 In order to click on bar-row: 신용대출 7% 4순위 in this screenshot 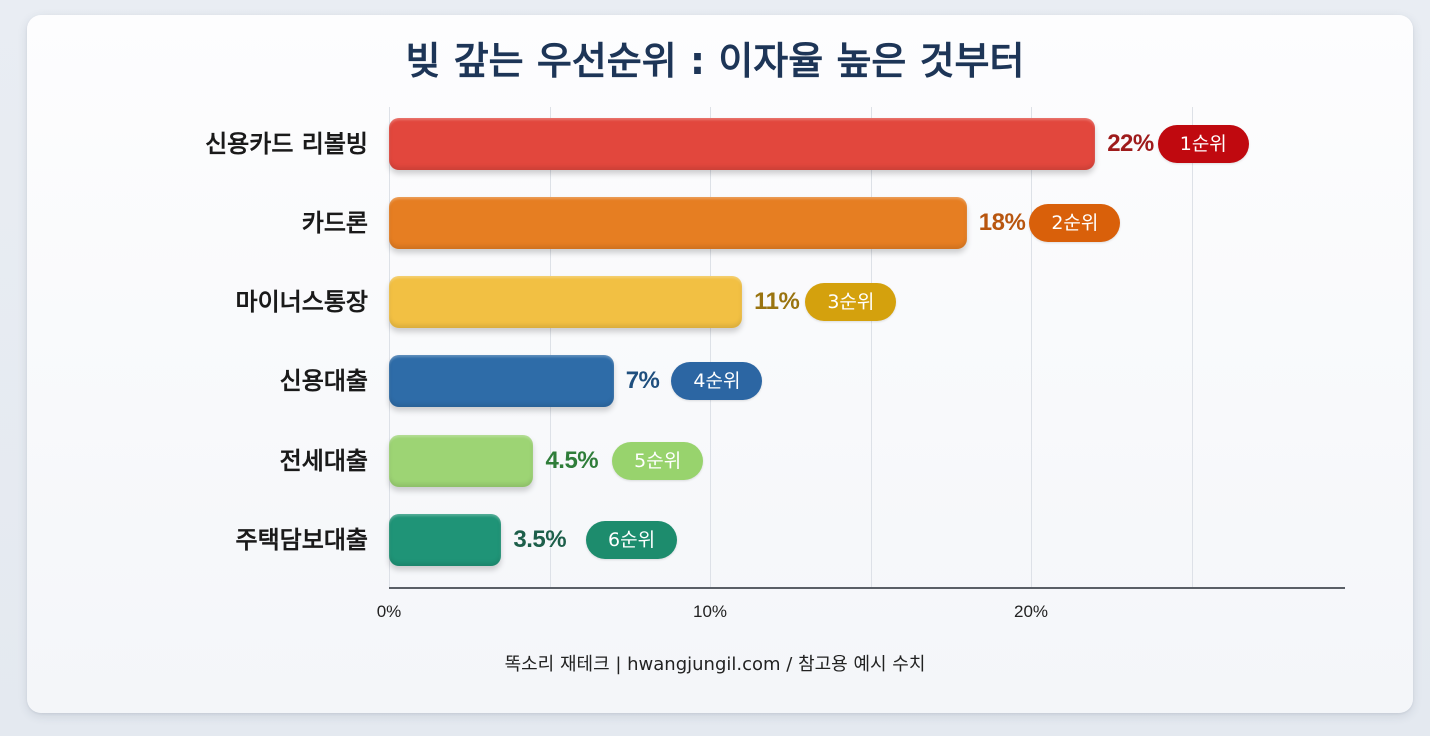, I will do `click(715, 381)`.